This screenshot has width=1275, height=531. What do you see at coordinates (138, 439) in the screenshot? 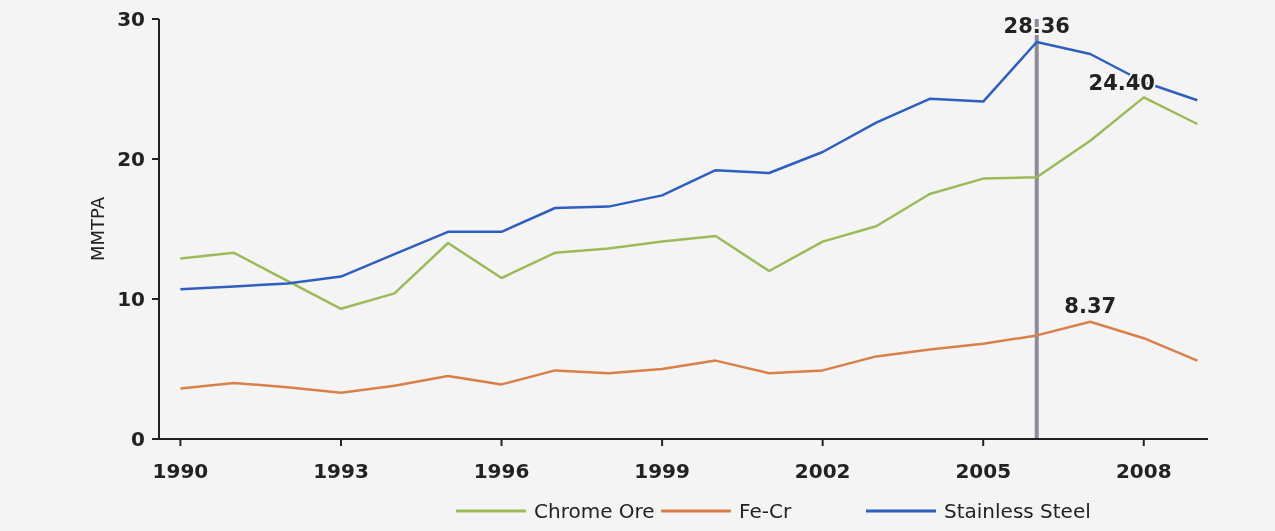
I see `y-tick-label: 0` at bounding box center [138, 439].